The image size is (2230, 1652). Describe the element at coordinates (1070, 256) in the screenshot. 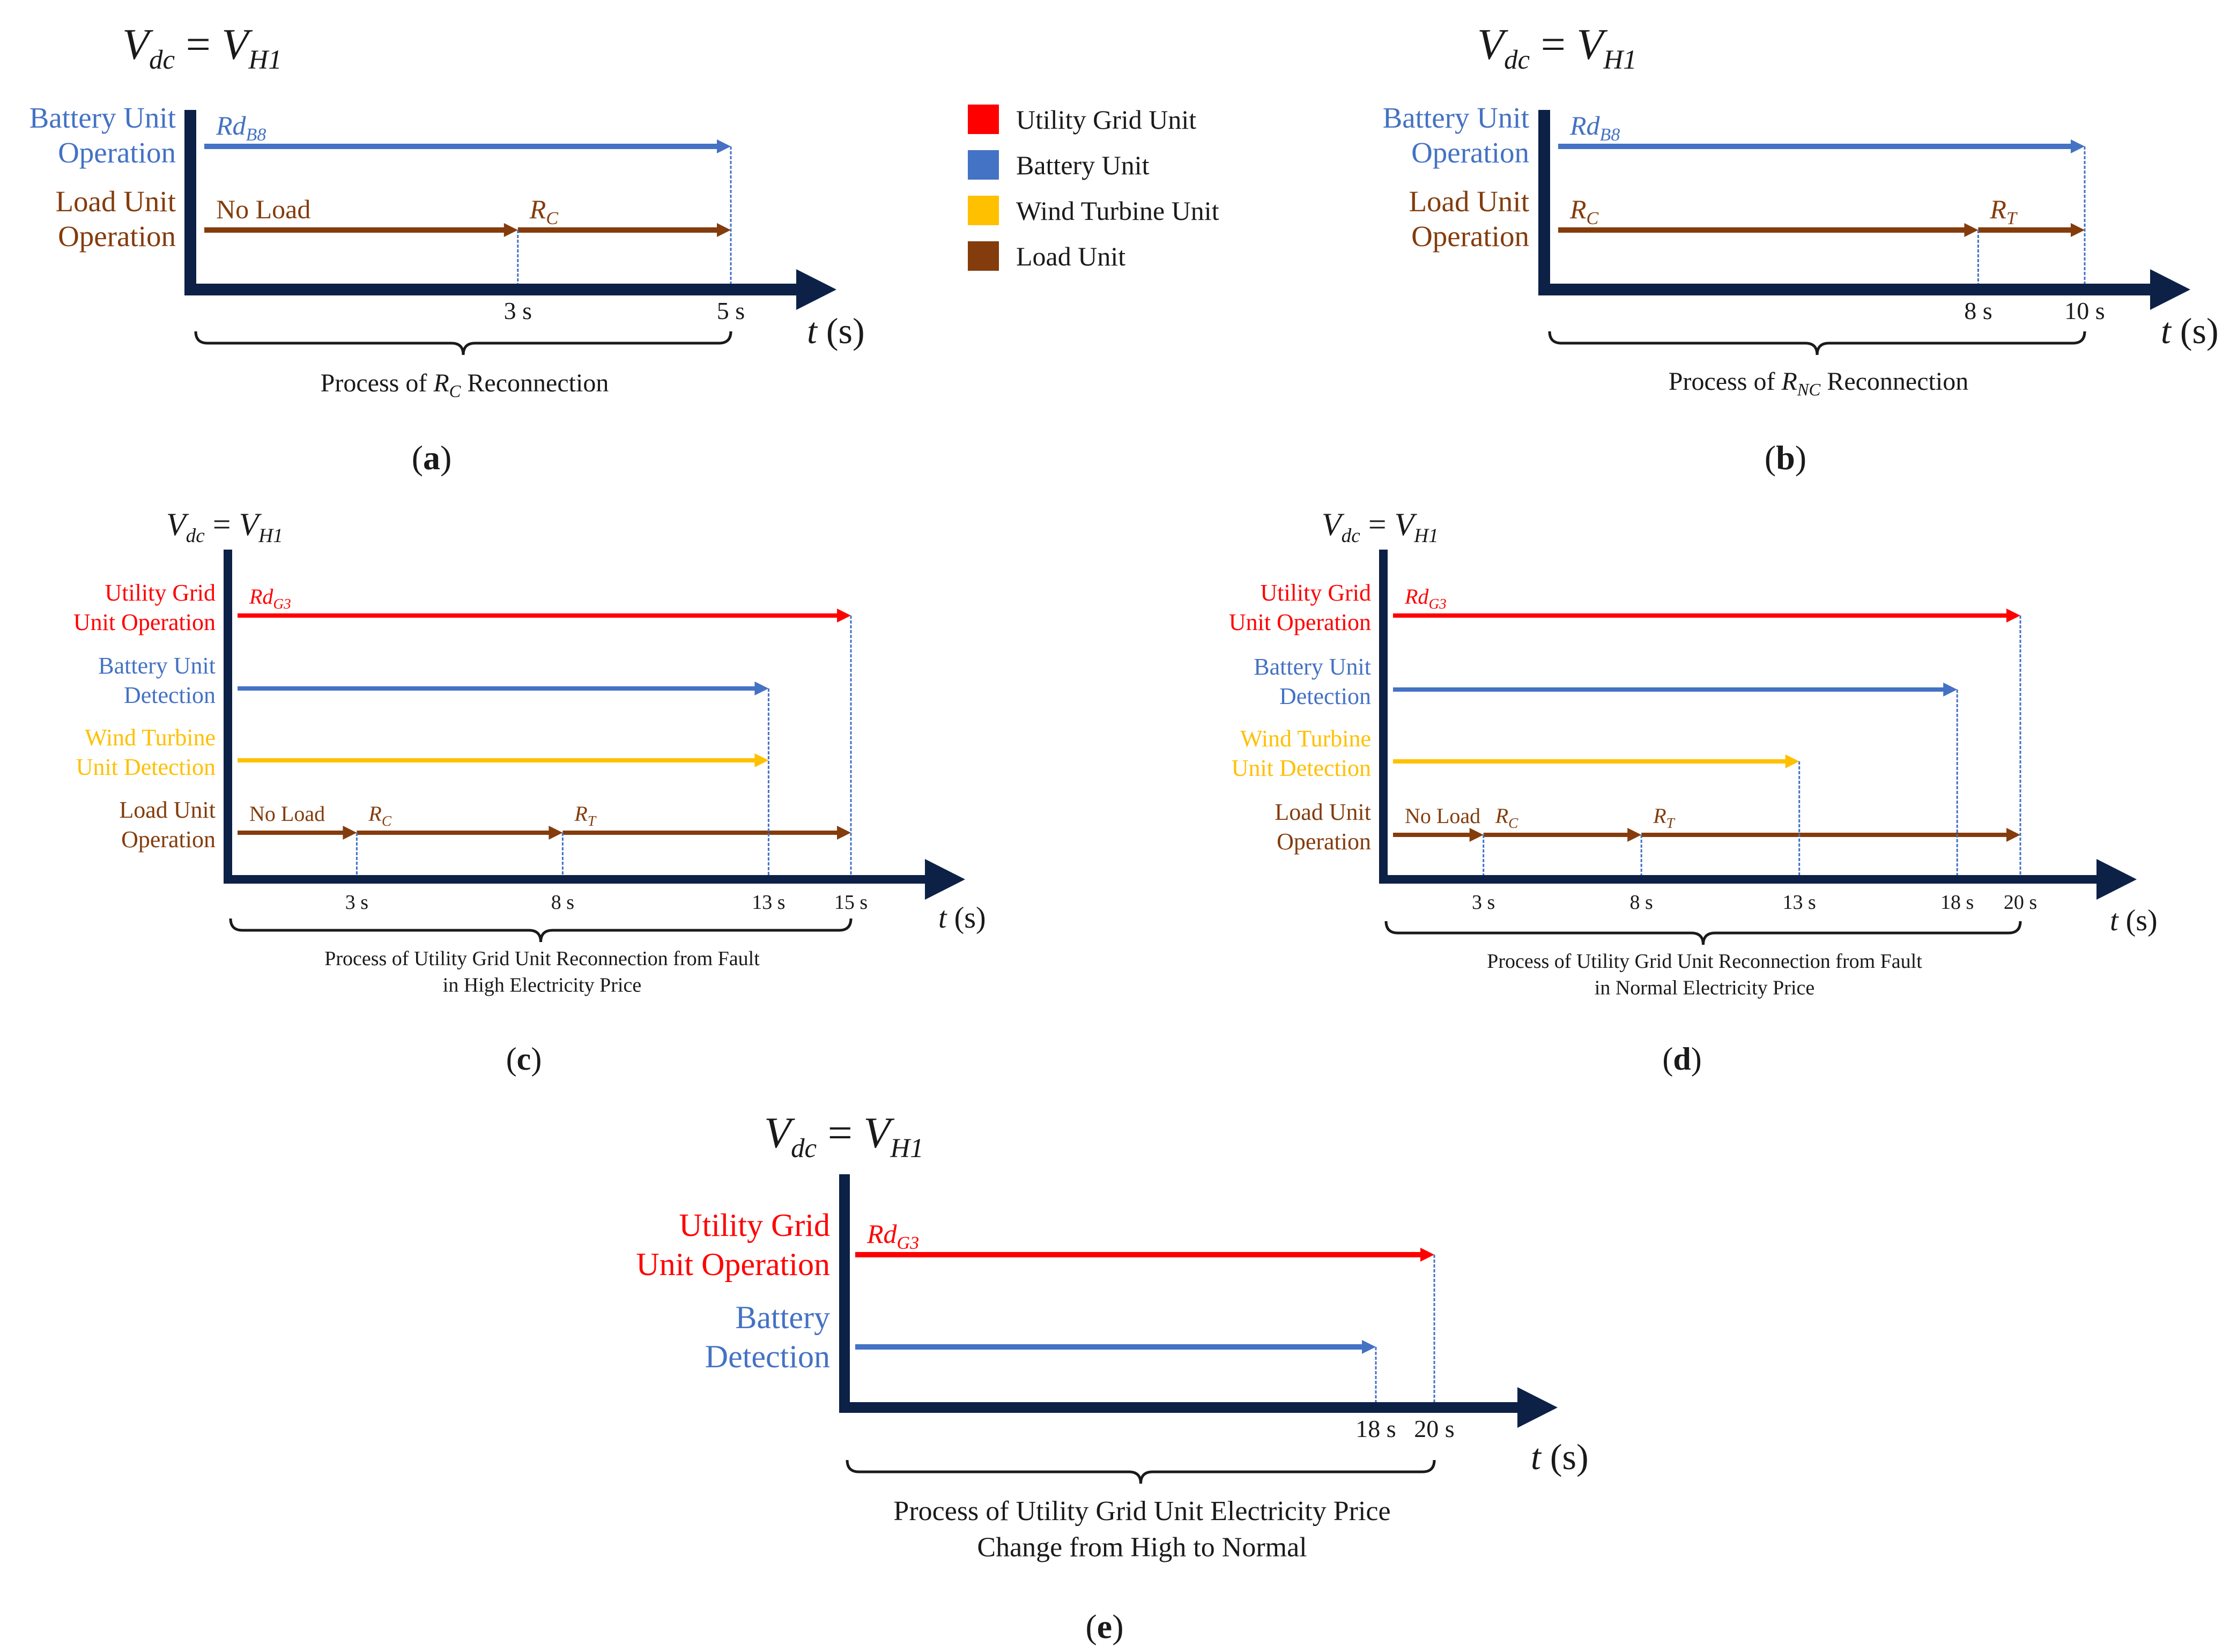

I see `legend-label: Load Unit` at that location.